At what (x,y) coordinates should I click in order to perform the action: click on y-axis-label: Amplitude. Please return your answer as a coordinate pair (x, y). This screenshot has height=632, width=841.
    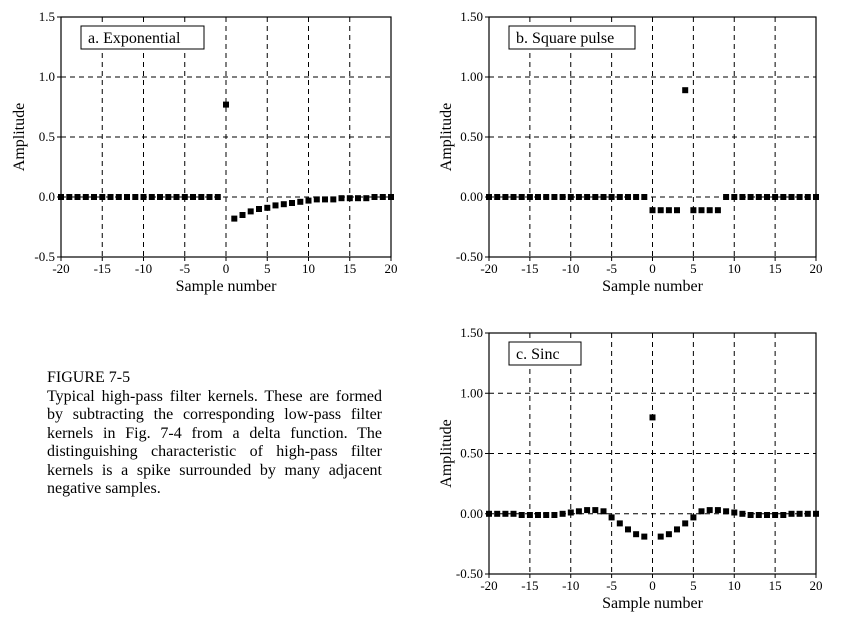
    Looking at the image, I should click on (19, 137).